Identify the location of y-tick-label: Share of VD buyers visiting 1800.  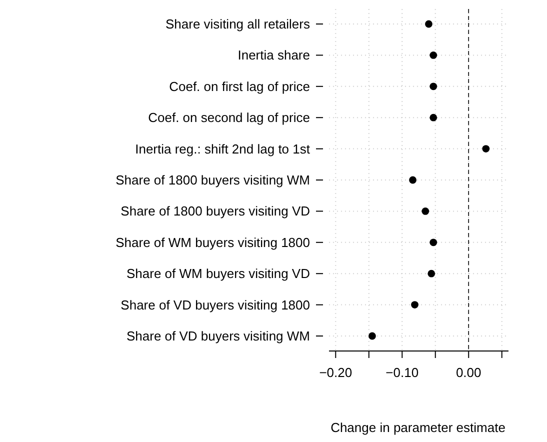
(215, 304).